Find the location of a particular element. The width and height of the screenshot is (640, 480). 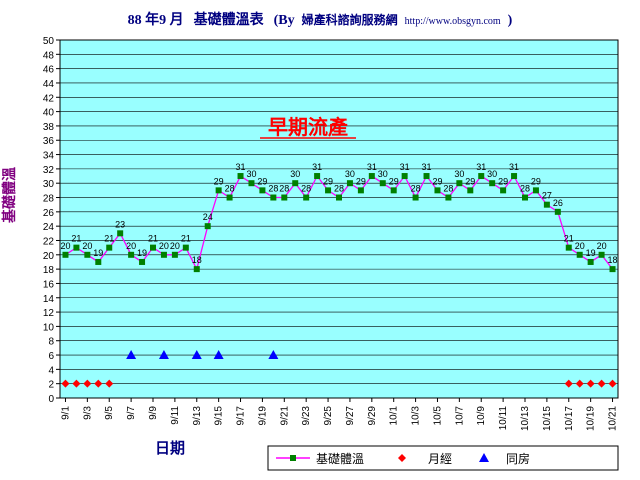

x-tick-label: 9/3 is located at coordinates (87, 413).